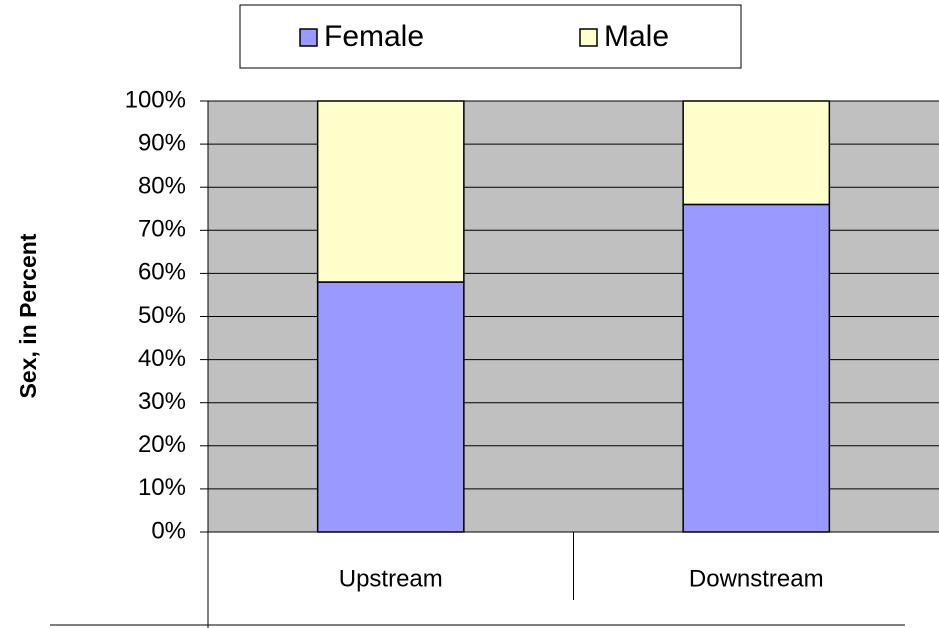  What do you see at coordinates (490, 36) in the screenshot?
I see `legend-box` at bounding box center [490, 36].